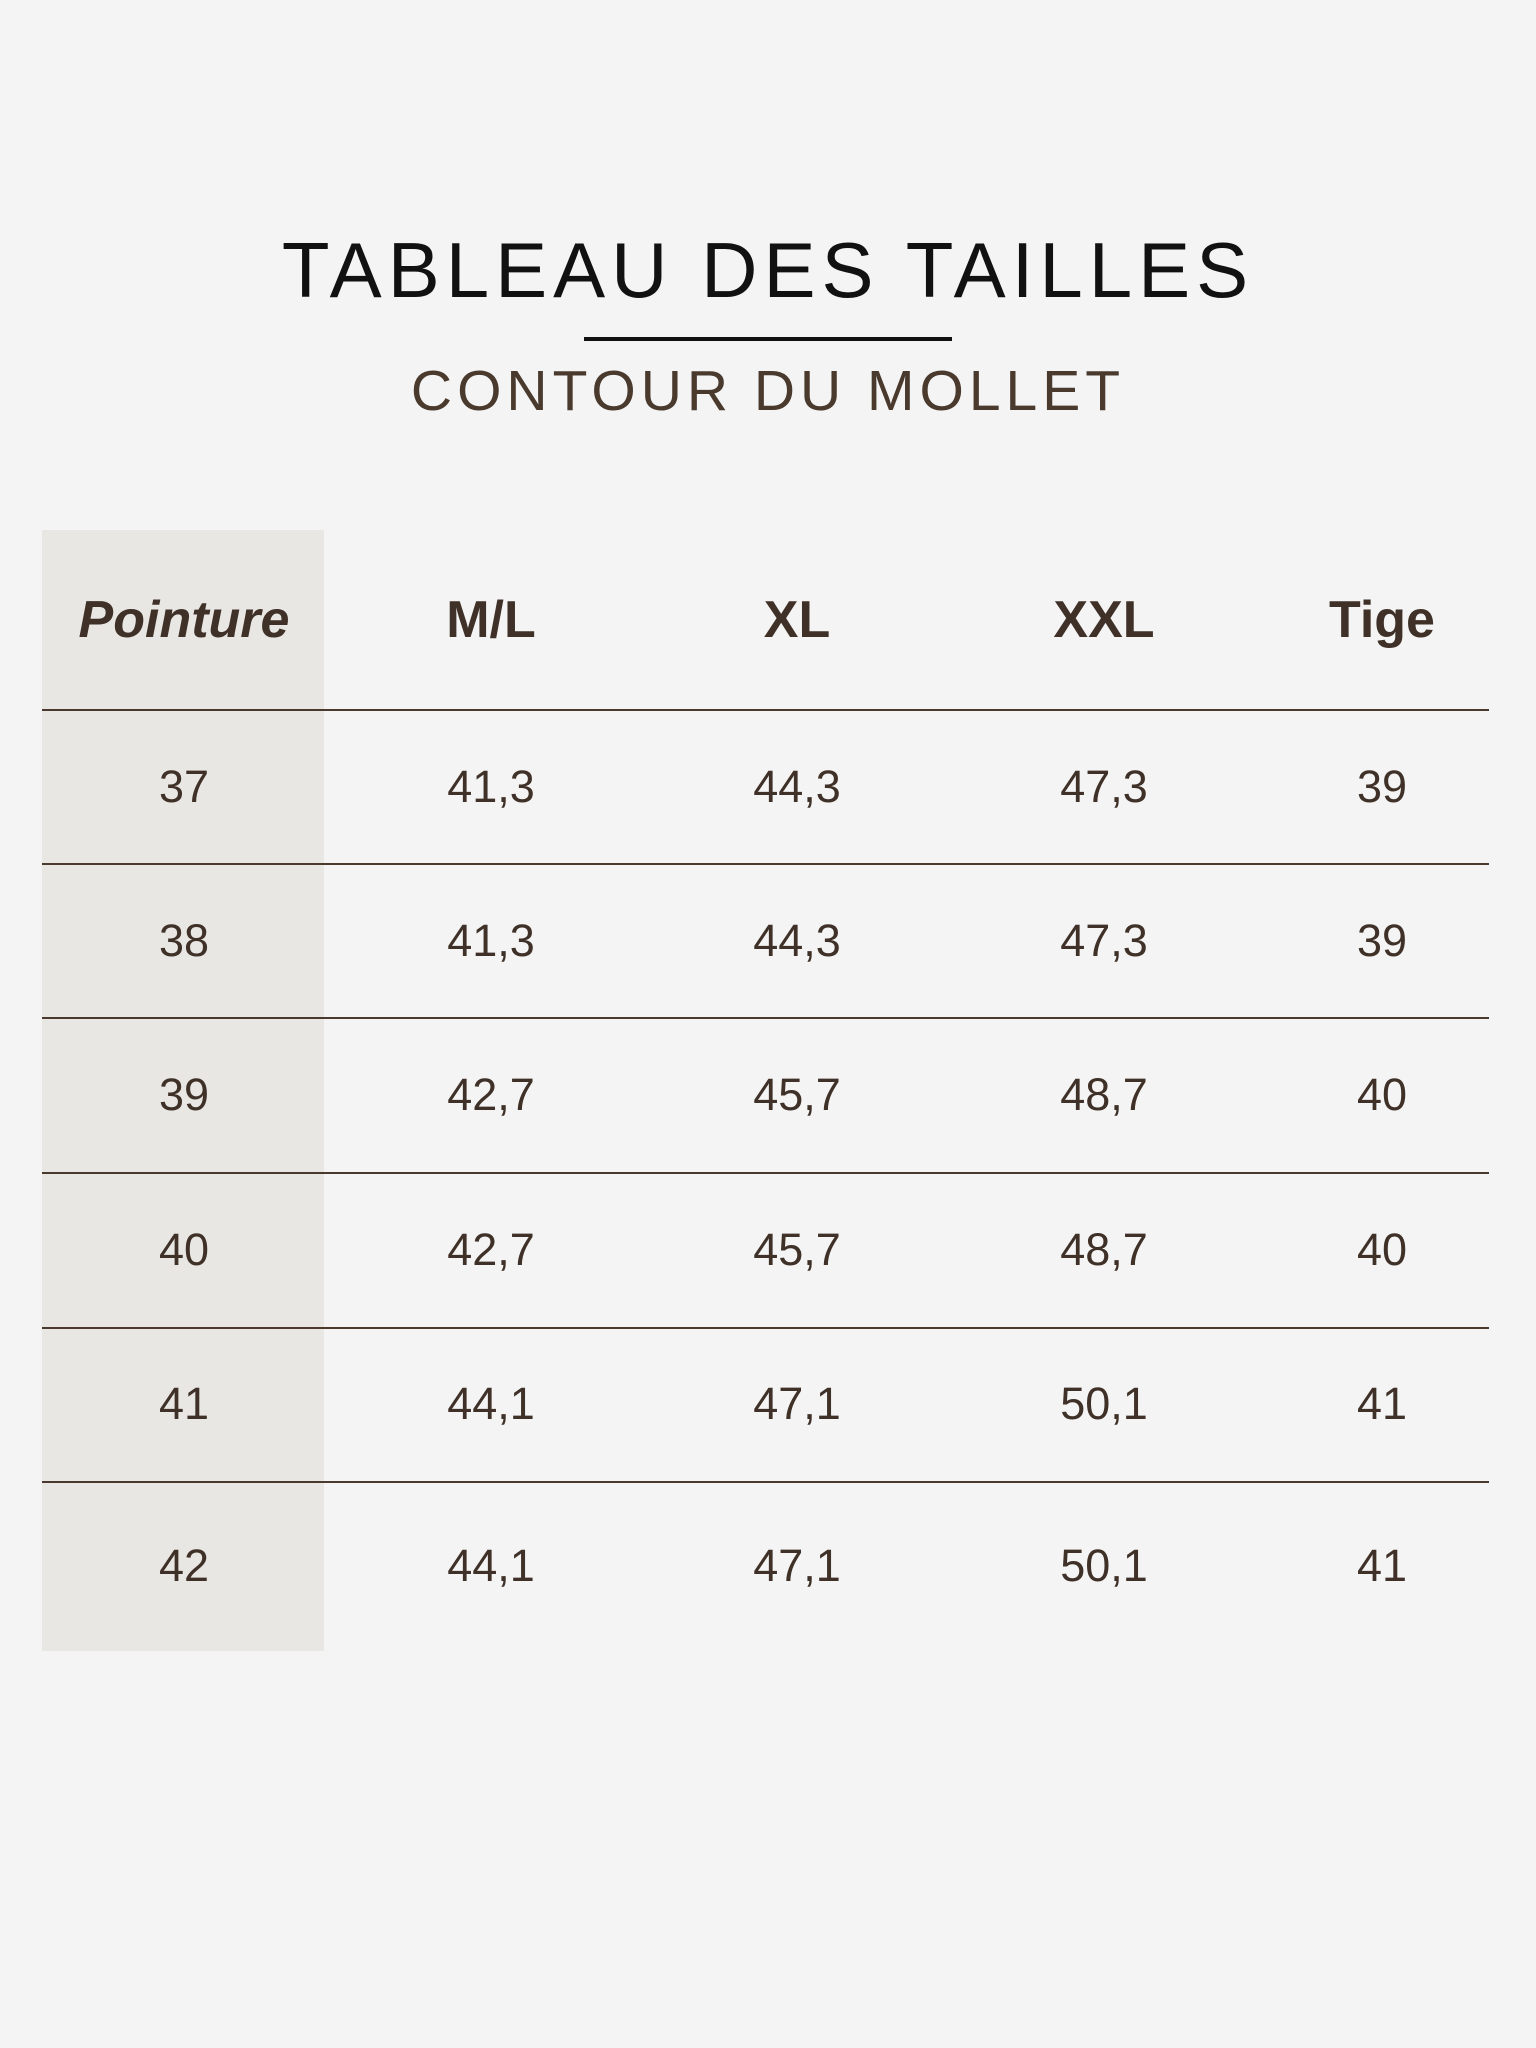 The image size is (1536, 2048). Describe the element at coordinates (1104, 620) in the screenshot. I see `header-xxl: XXL` at that location.